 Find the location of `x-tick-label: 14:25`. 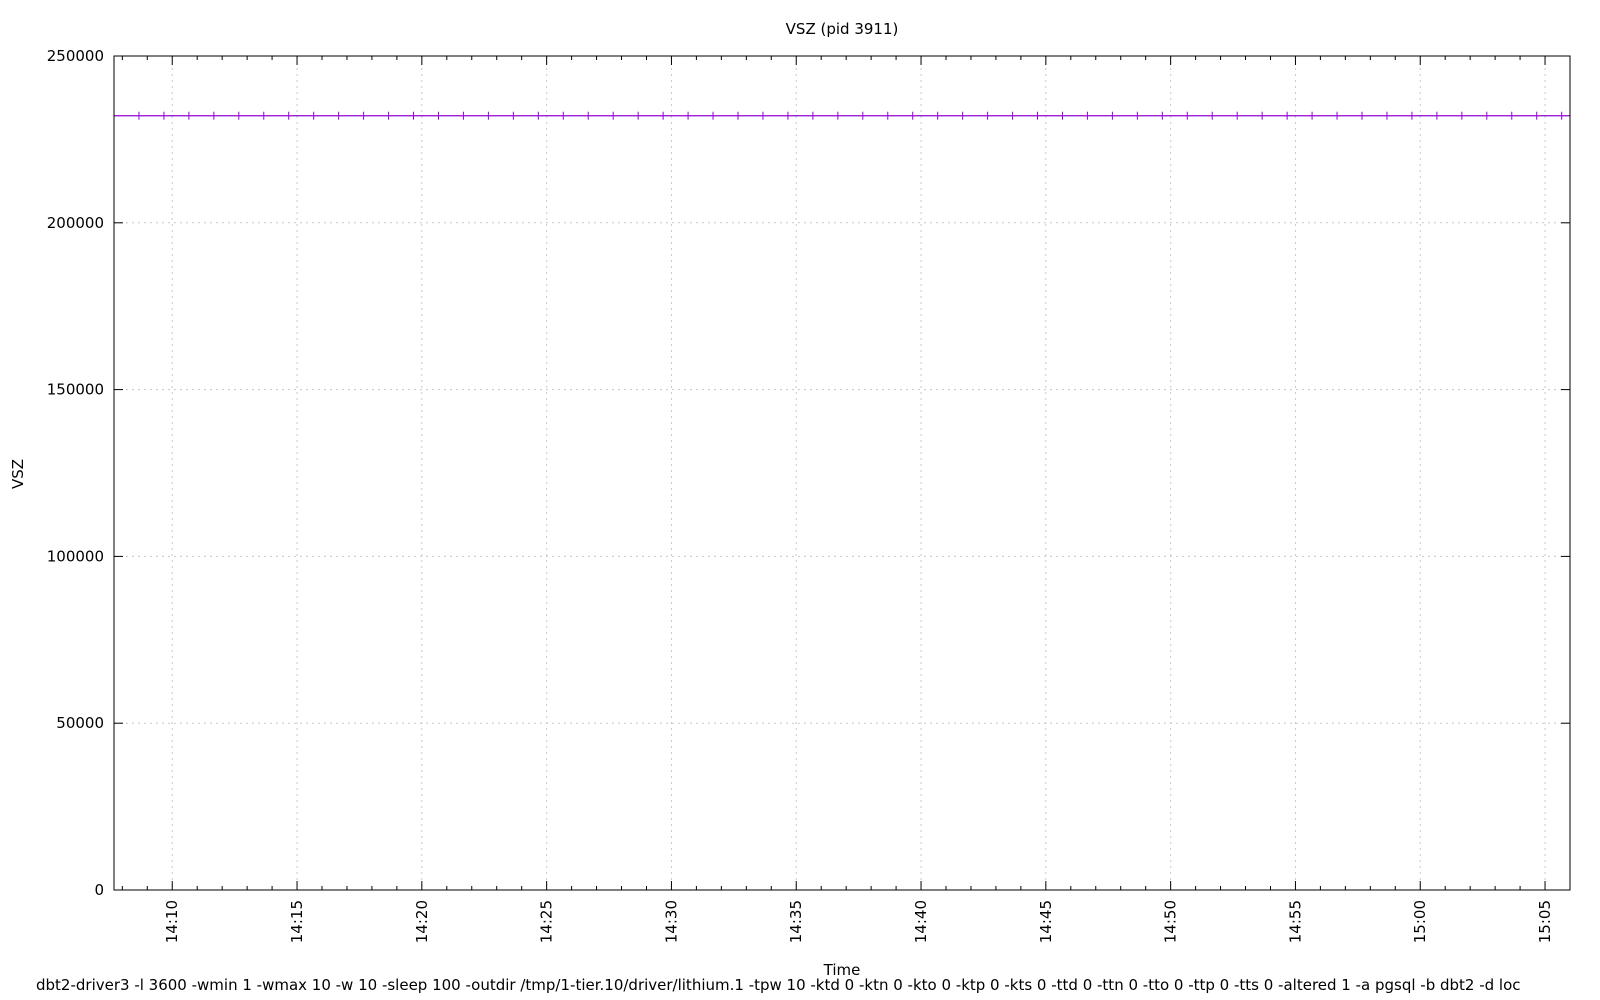

x-tick-label: 14:25 is located at coordinates (547, 921).